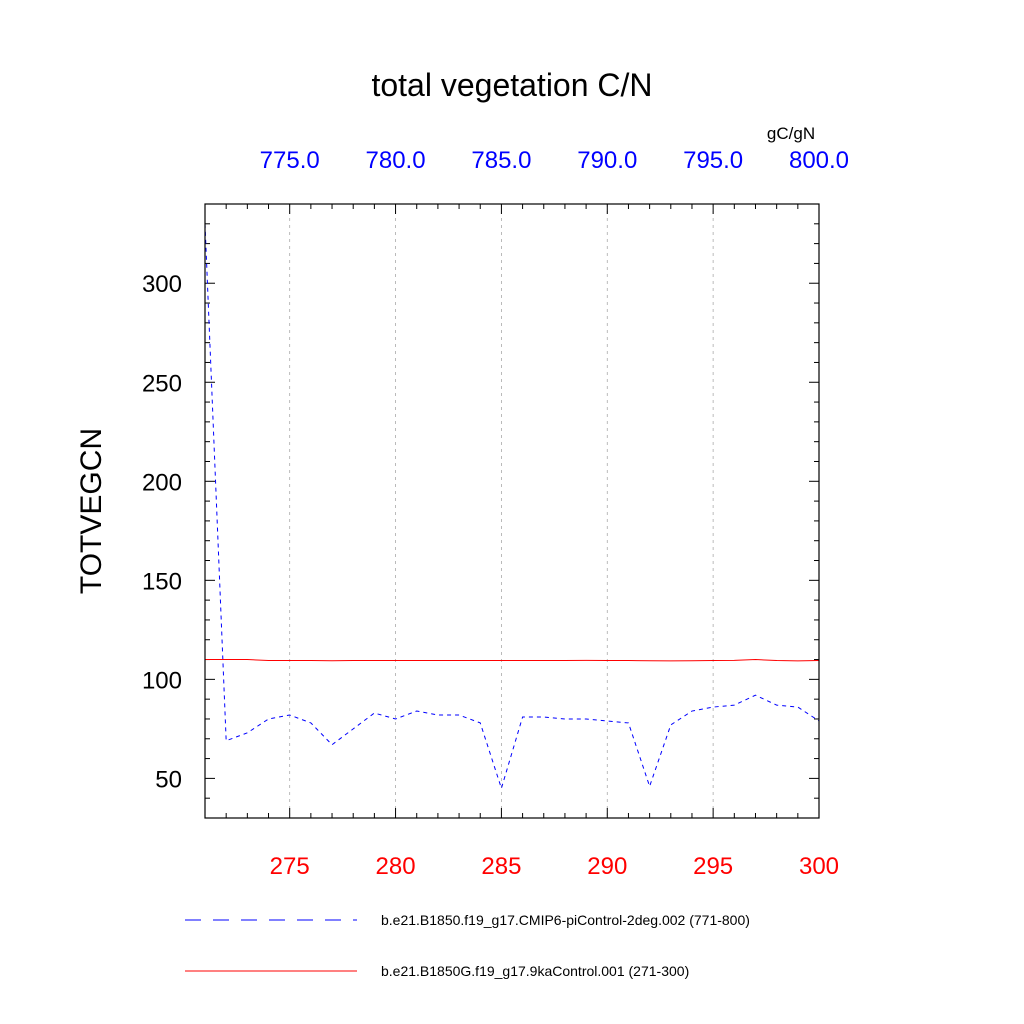 This screenshot has height=1024, width=1024. Describe the element at coordinates (290, 866) in the screenshot. I see `x-bottom-tick-label: 275` at that location.